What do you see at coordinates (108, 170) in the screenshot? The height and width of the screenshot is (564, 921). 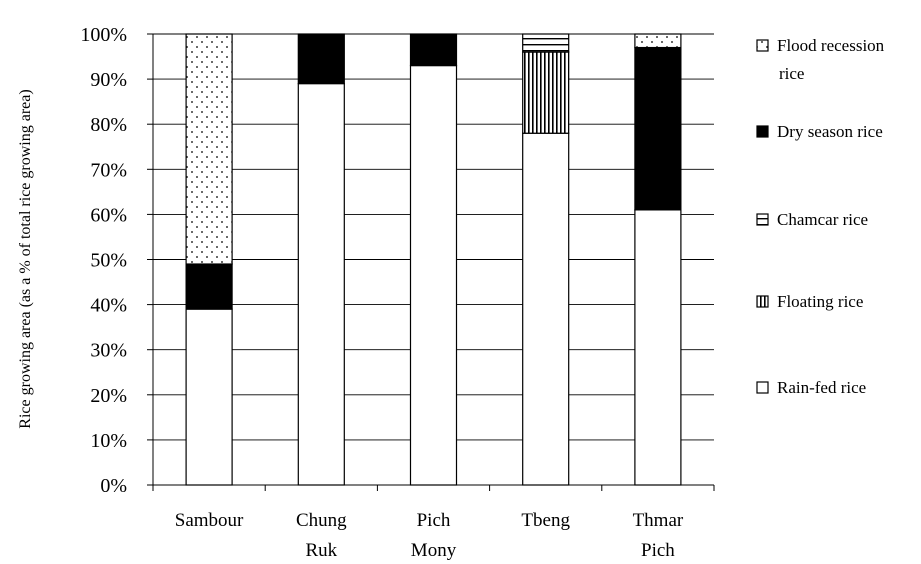 I see `y-tick-label: 70%` at bounding box center [108, 170].